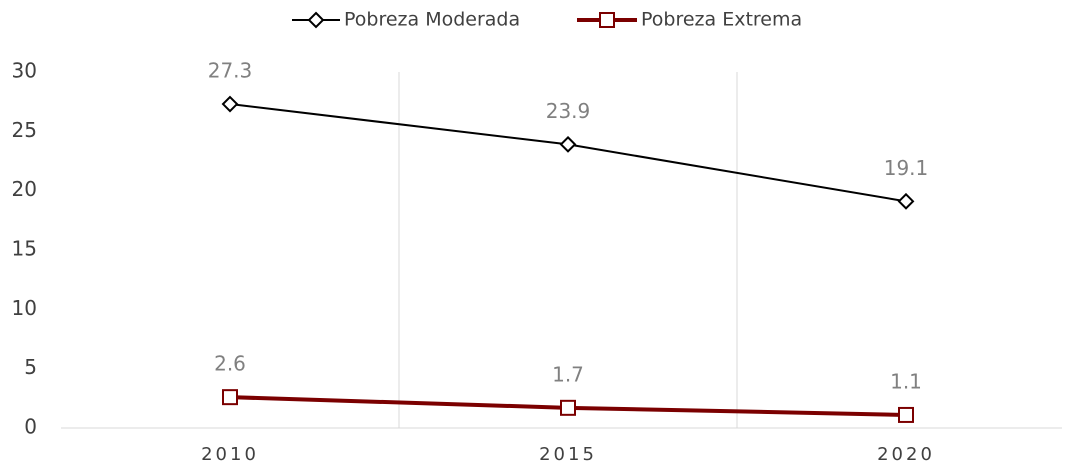  I want to click on x-tick-label: 2020, so click(906, 454).